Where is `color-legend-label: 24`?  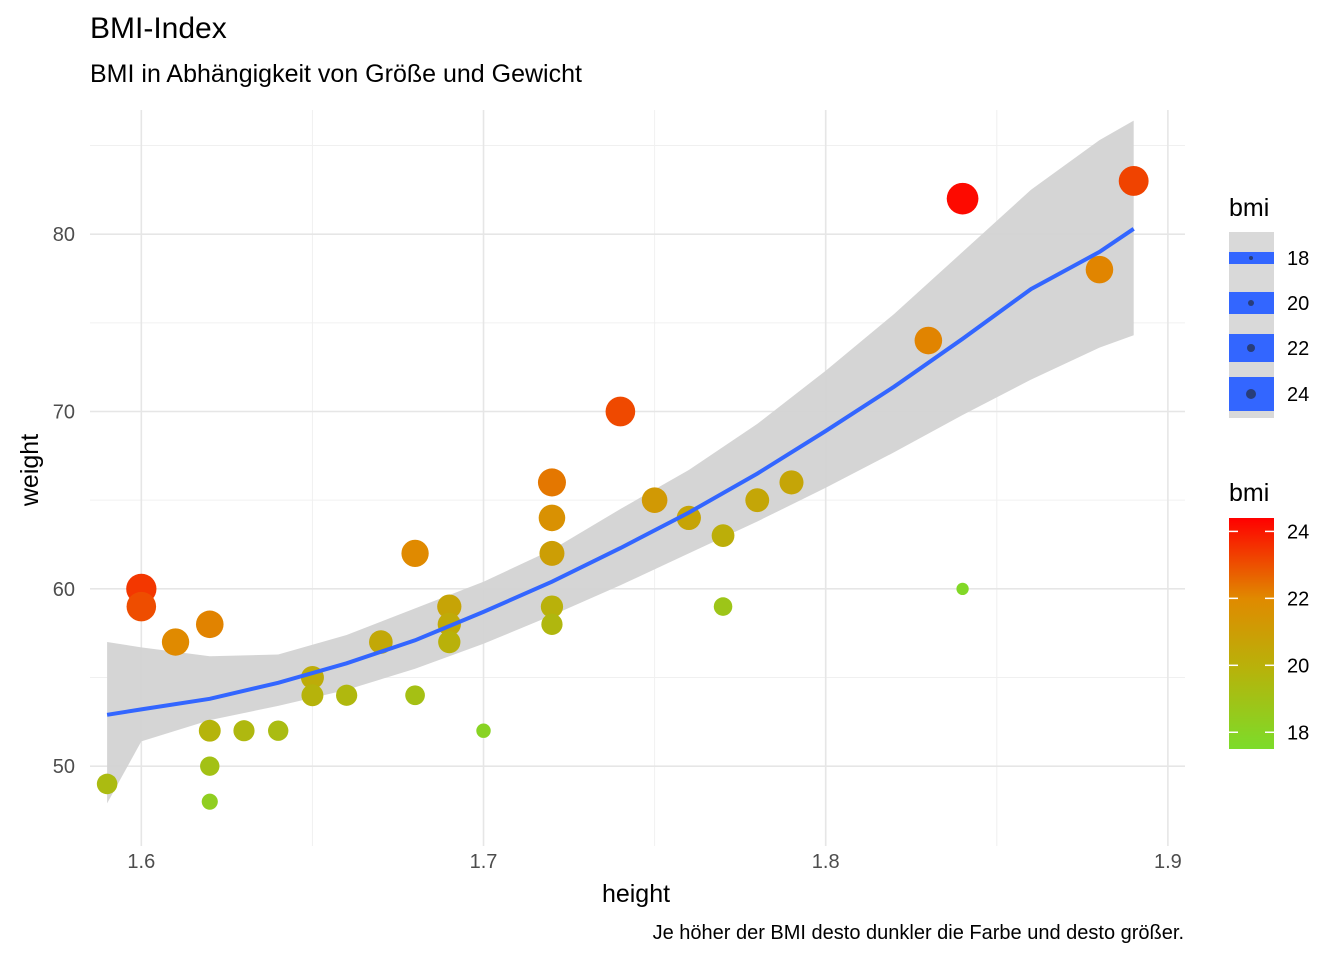
color-legend-label: 24 is located at coordinates (1298, 532).